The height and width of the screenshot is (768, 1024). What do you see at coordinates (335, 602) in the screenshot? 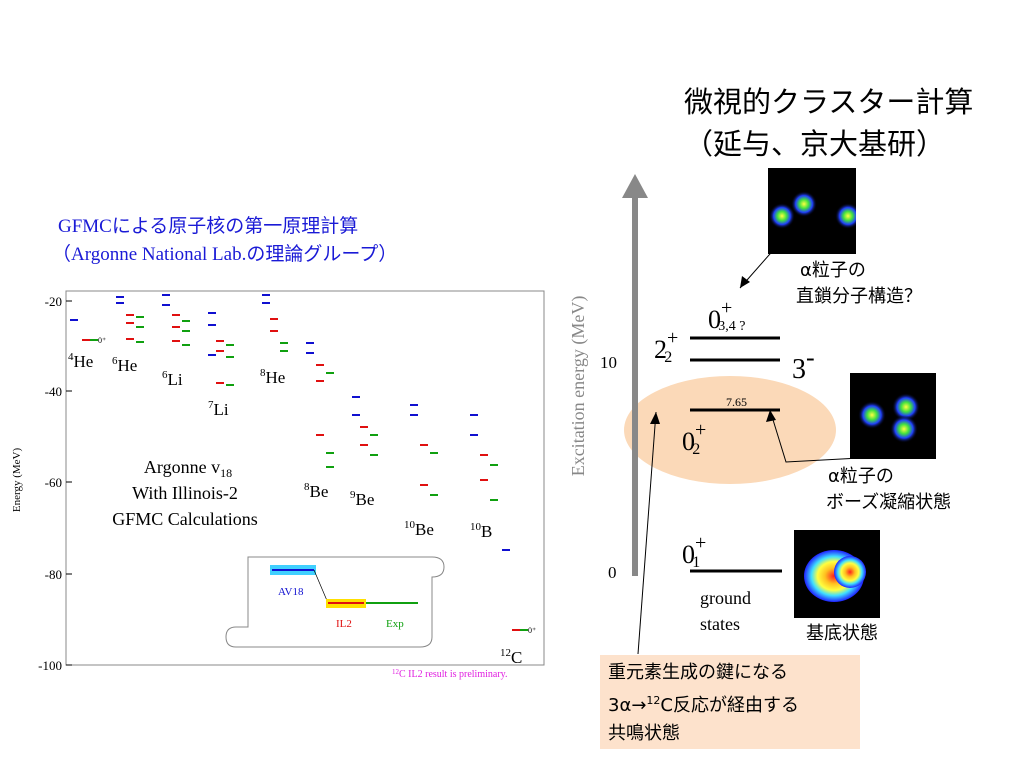
I see `legend-scroll: AV18 IL2 Exp` at bounding box center [335, 602].